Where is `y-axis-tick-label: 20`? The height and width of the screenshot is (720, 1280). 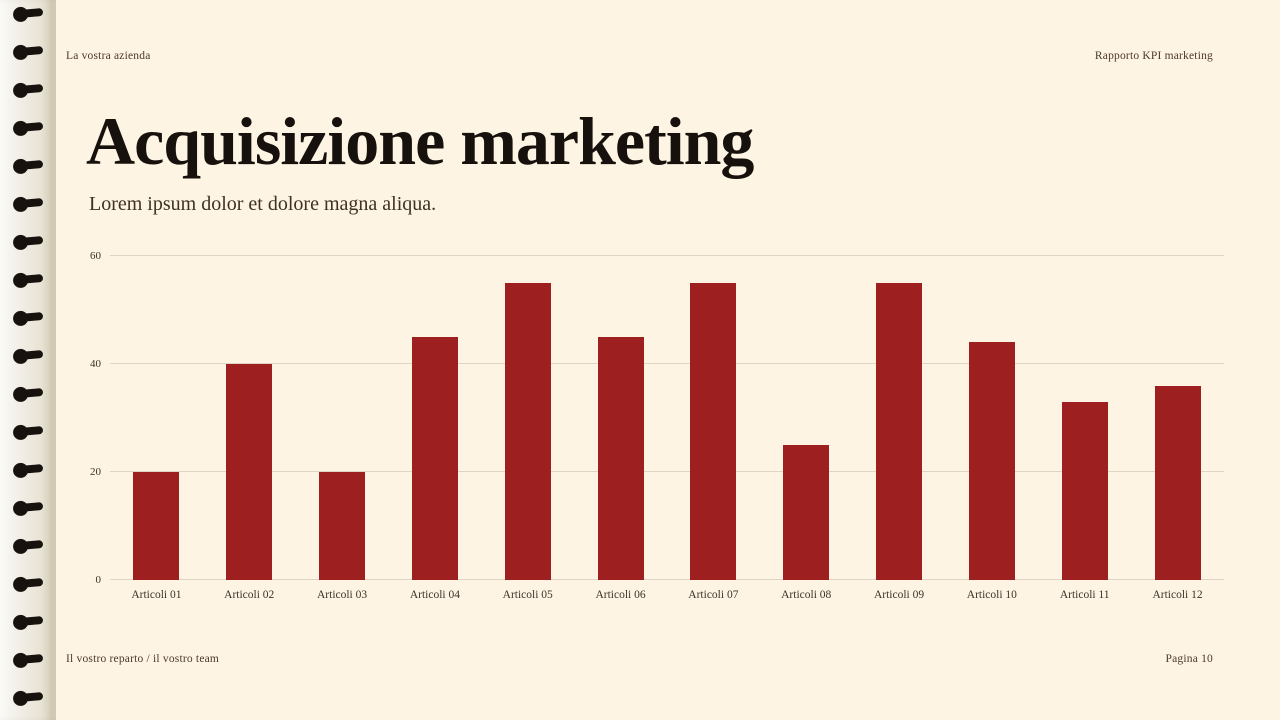 y-axis-tick-label: 20 is located at coordinates (95, 472).